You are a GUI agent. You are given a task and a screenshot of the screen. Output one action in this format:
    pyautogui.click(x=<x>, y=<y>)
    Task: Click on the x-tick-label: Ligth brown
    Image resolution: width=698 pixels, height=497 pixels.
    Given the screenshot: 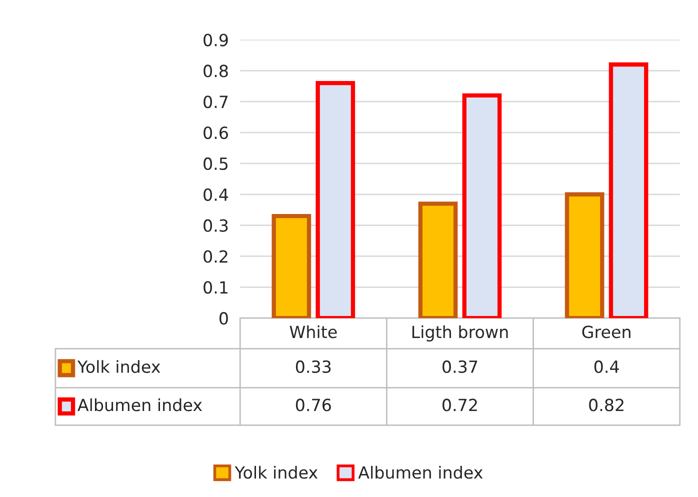 What is the action you would take?
    pyautogui.click(x=460, y=333)
    